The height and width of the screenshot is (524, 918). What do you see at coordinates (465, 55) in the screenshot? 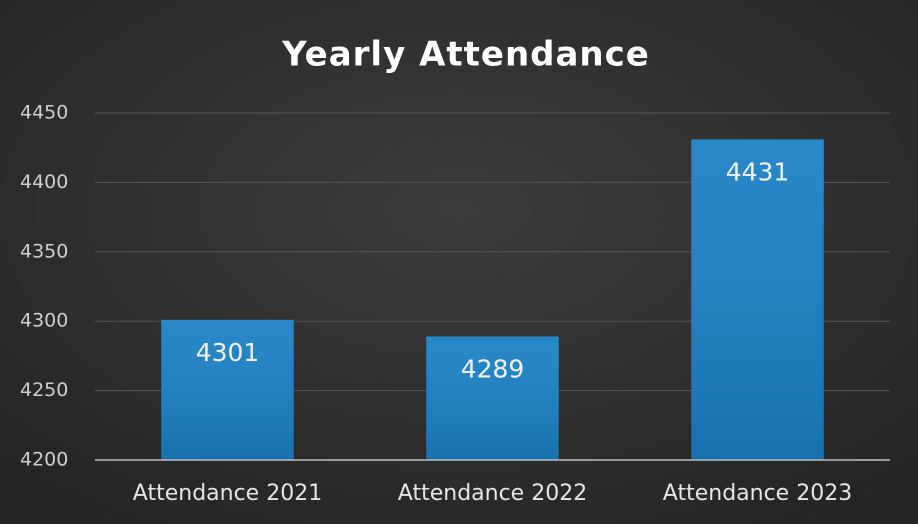
I see `chart-title: Yearly Attendance` at bounding box center [465, 55].